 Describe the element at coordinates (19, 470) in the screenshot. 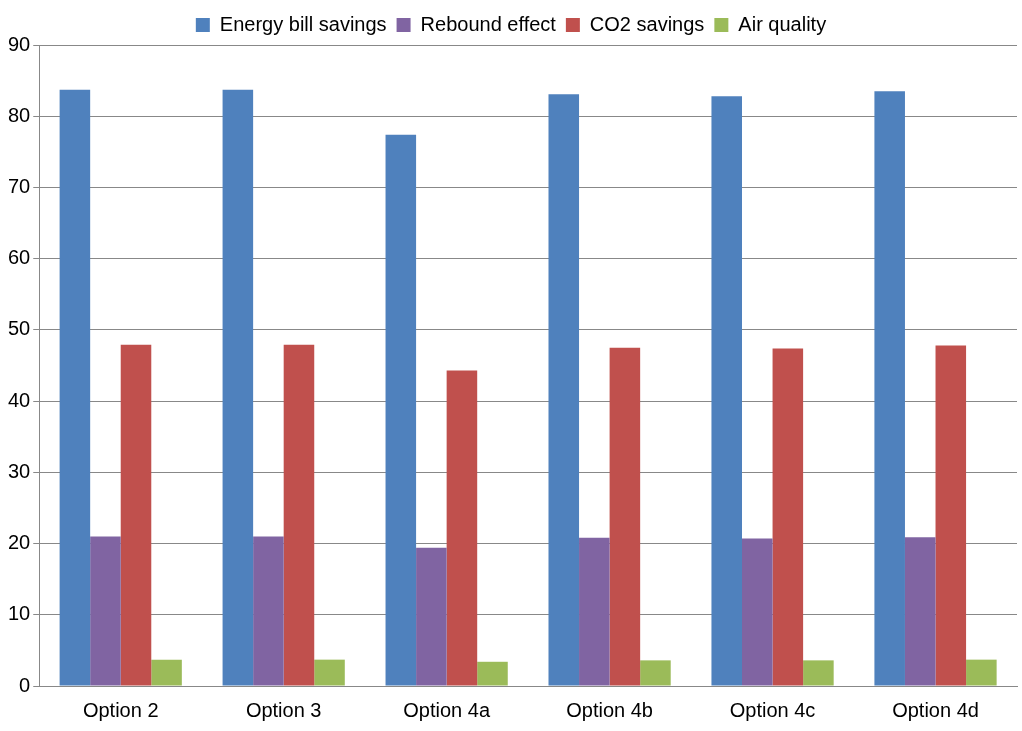

I see `y-tick-label: 30` at that location.